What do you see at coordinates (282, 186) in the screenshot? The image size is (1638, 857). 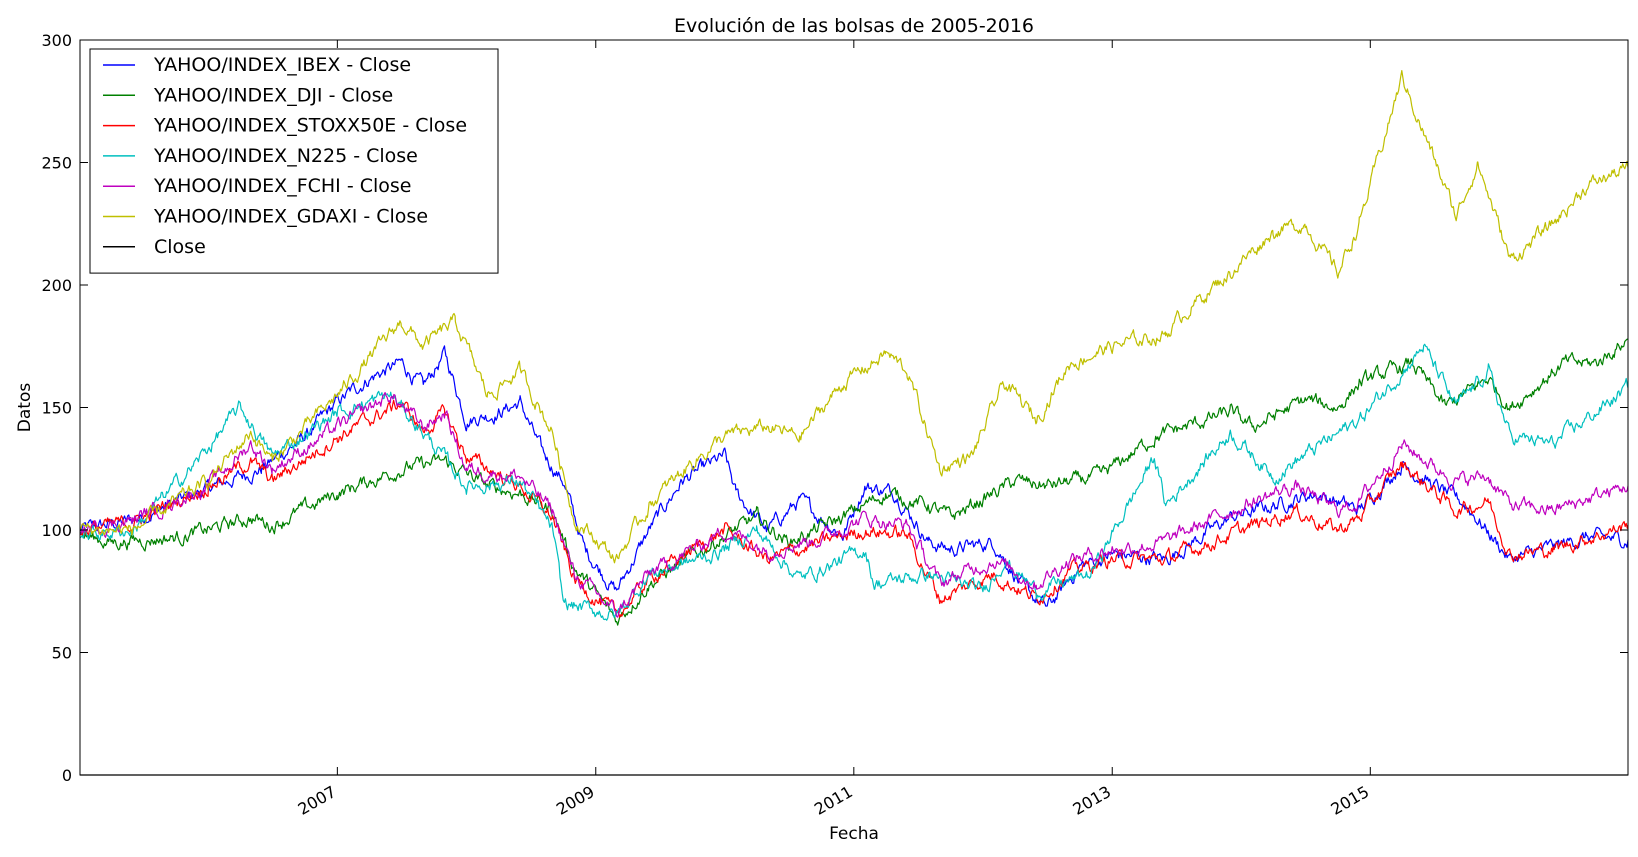 I see `legend-label-4: YAHOO/INDEX_FCHI - Close` at bounding box center [282, 186].